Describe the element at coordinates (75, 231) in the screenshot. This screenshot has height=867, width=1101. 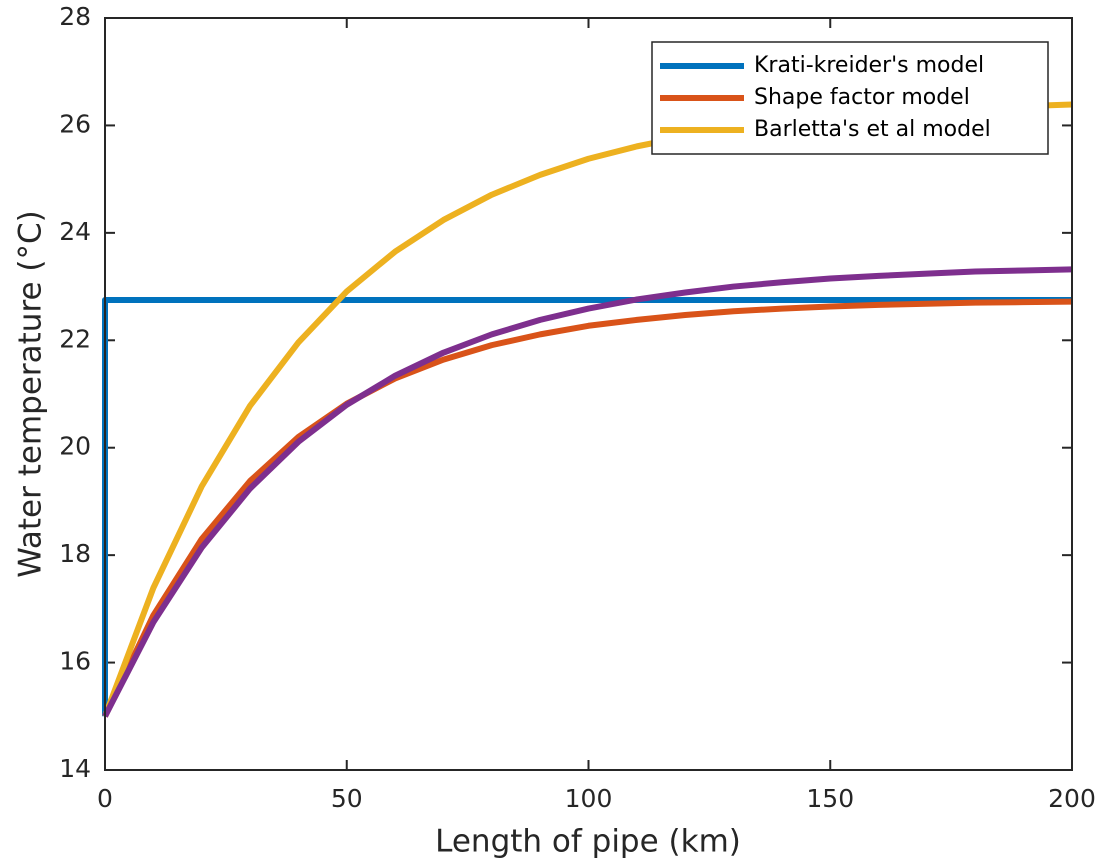
I see `y-tick-label: 24` at that location.